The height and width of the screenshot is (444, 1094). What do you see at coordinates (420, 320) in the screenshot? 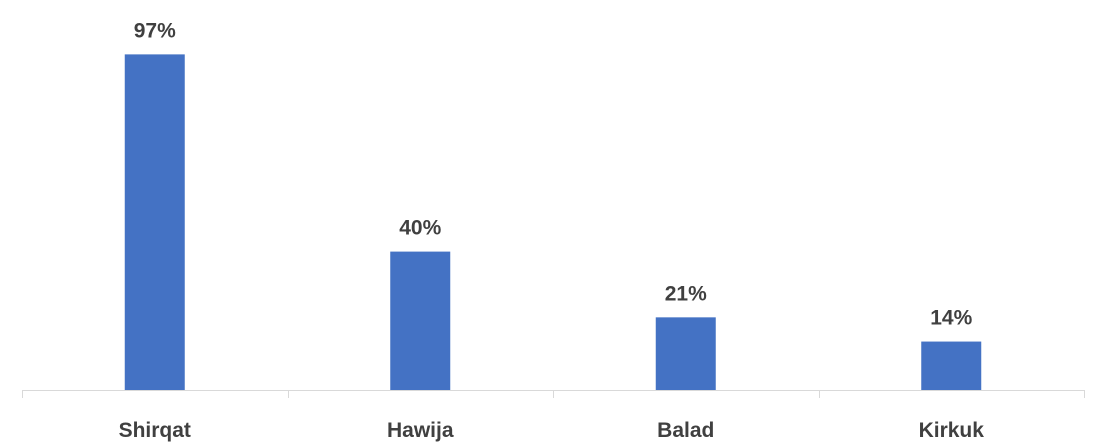
I see `bar-hawija` at bounding box center [420, 320].